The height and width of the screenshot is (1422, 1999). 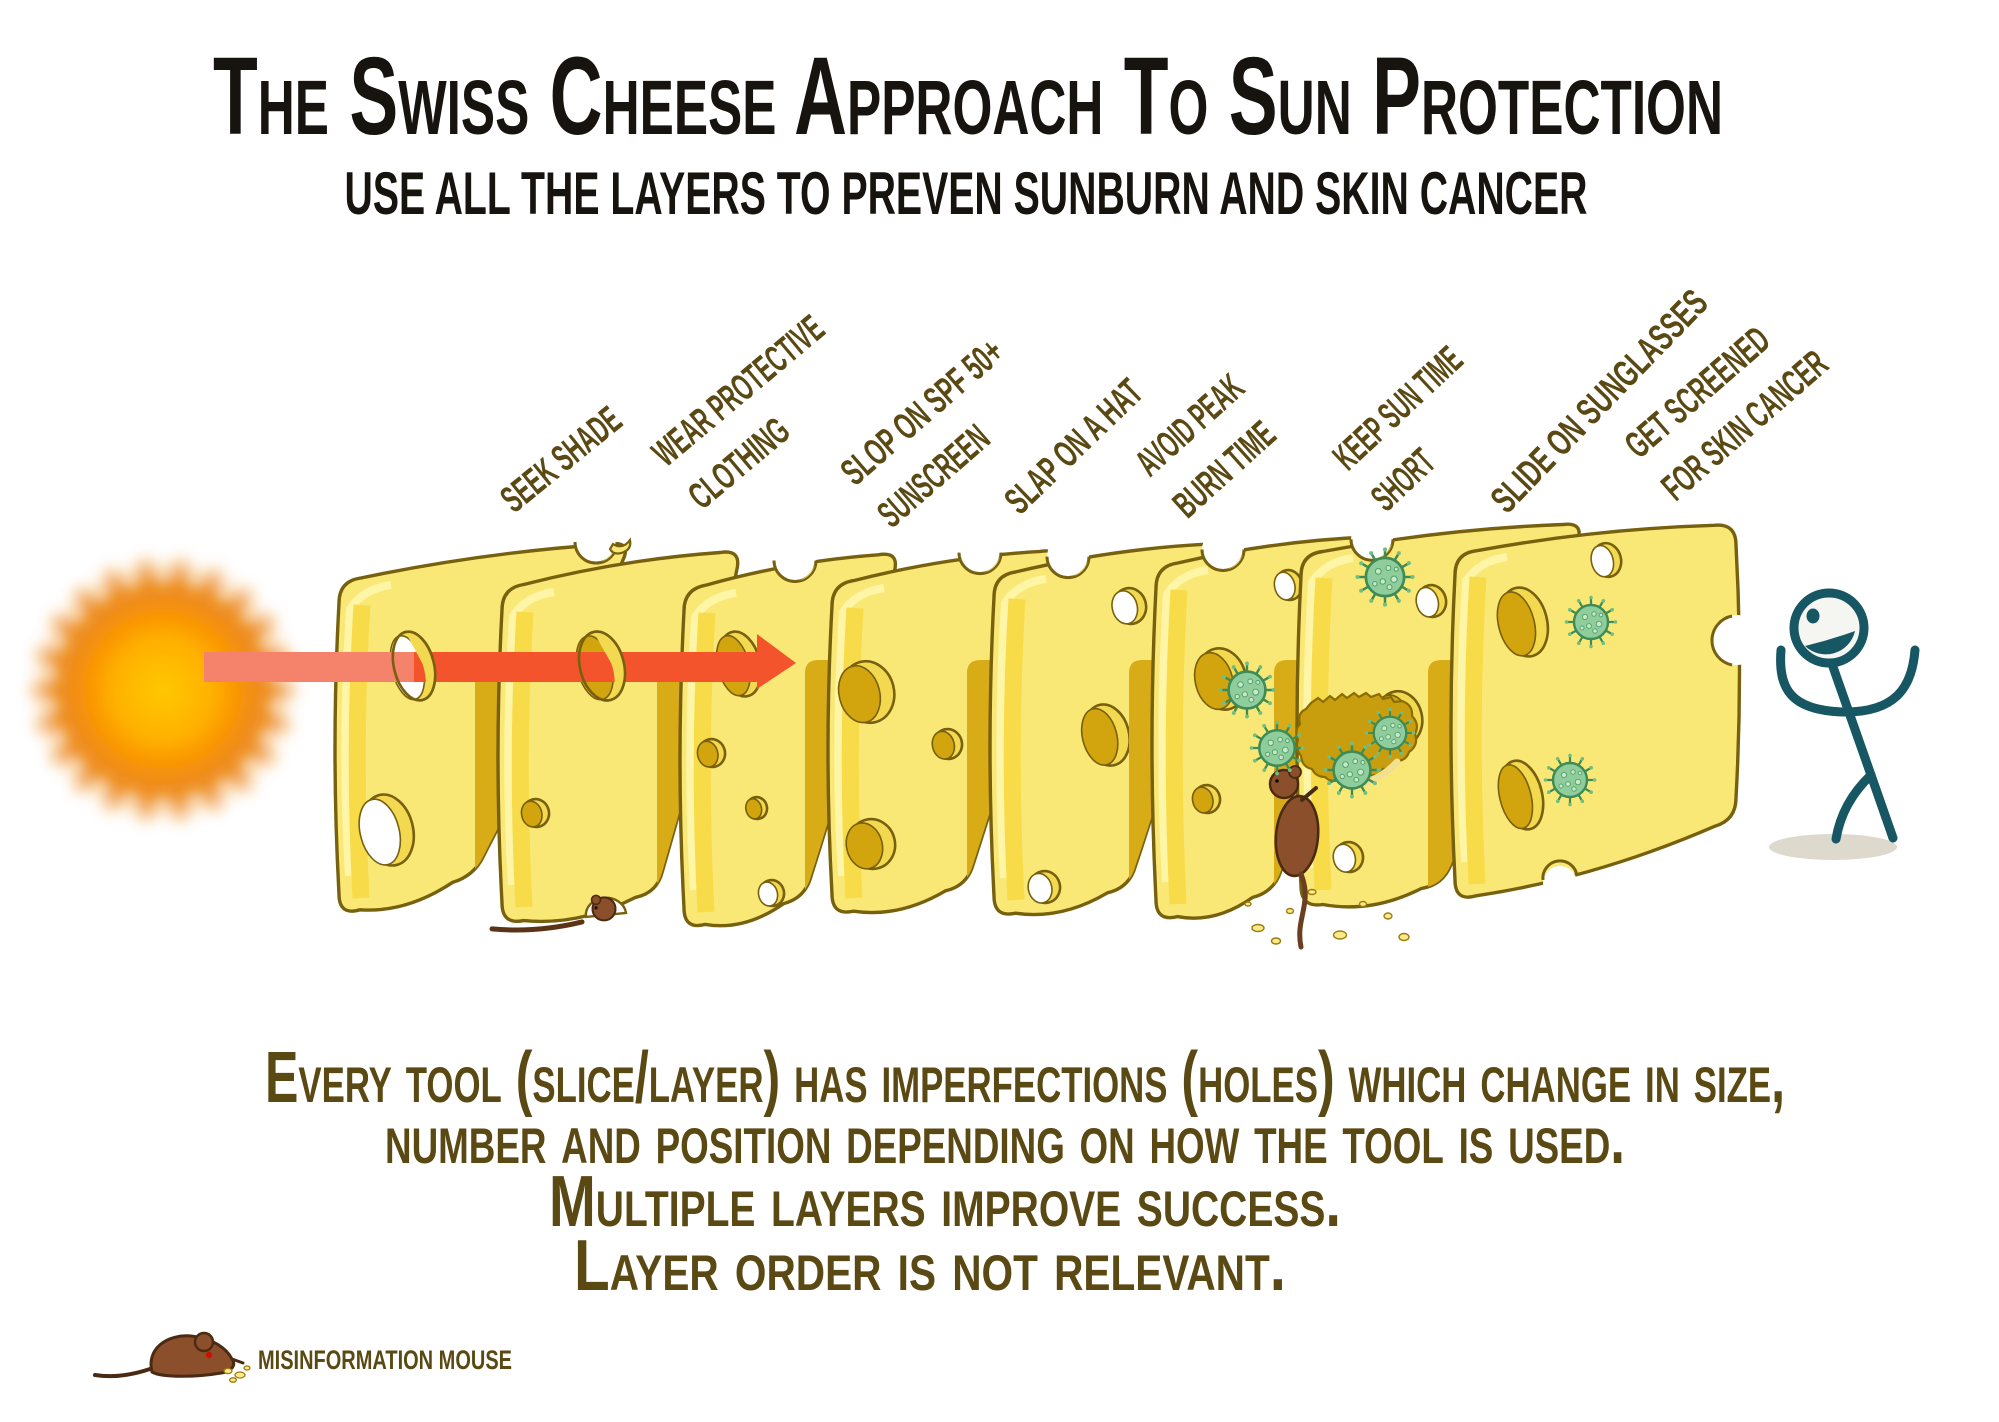 What do you see at coordinates (561, 460) in the screenshot?
I see `svg-text: SEEK SHADE` at bounding box center [561, 460].